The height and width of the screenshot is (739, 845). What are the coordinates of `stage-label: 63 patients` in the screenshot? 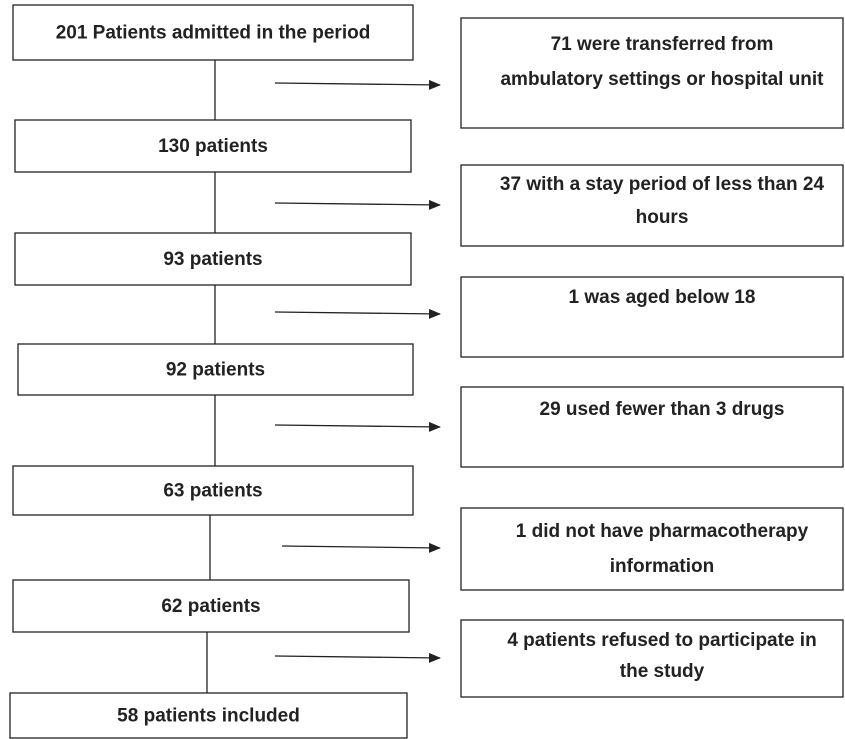 It's located at (212, 491).